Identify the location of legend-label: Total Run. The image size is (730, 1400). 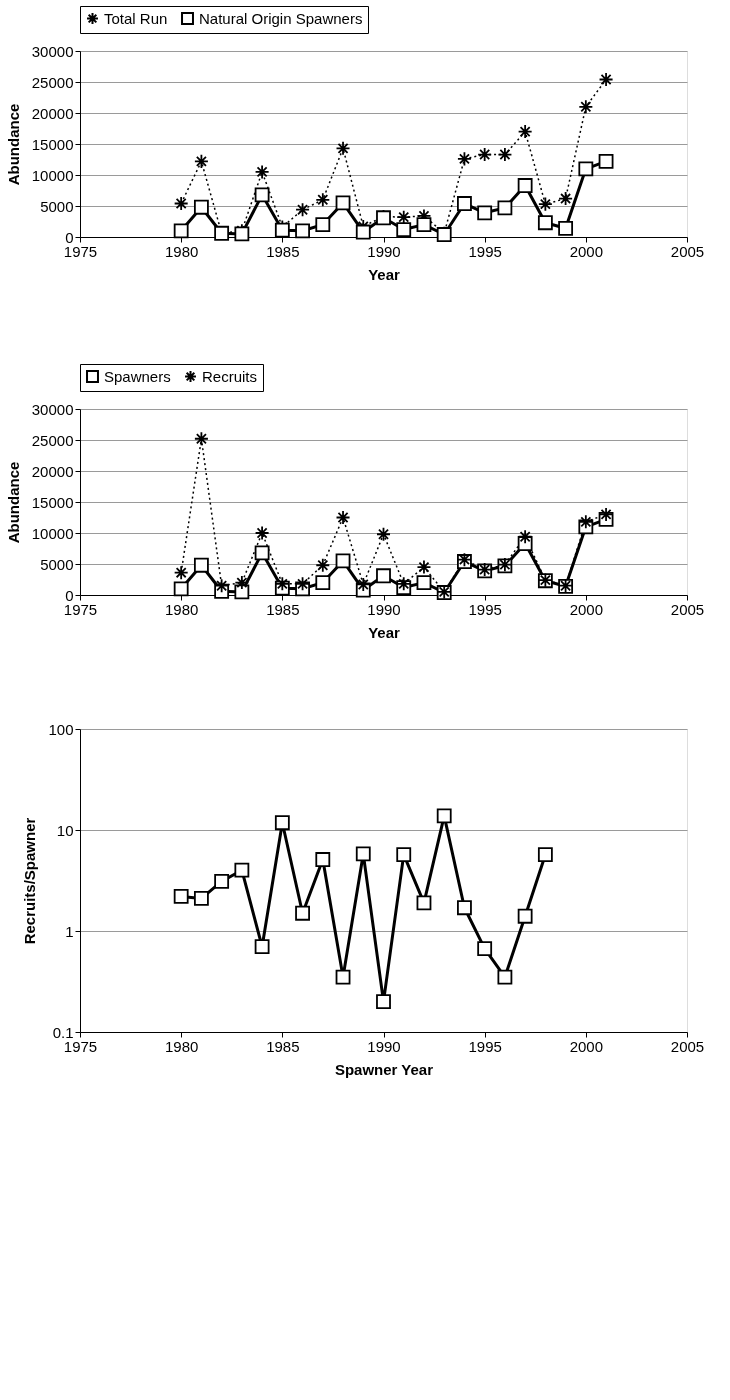
(136, 18).